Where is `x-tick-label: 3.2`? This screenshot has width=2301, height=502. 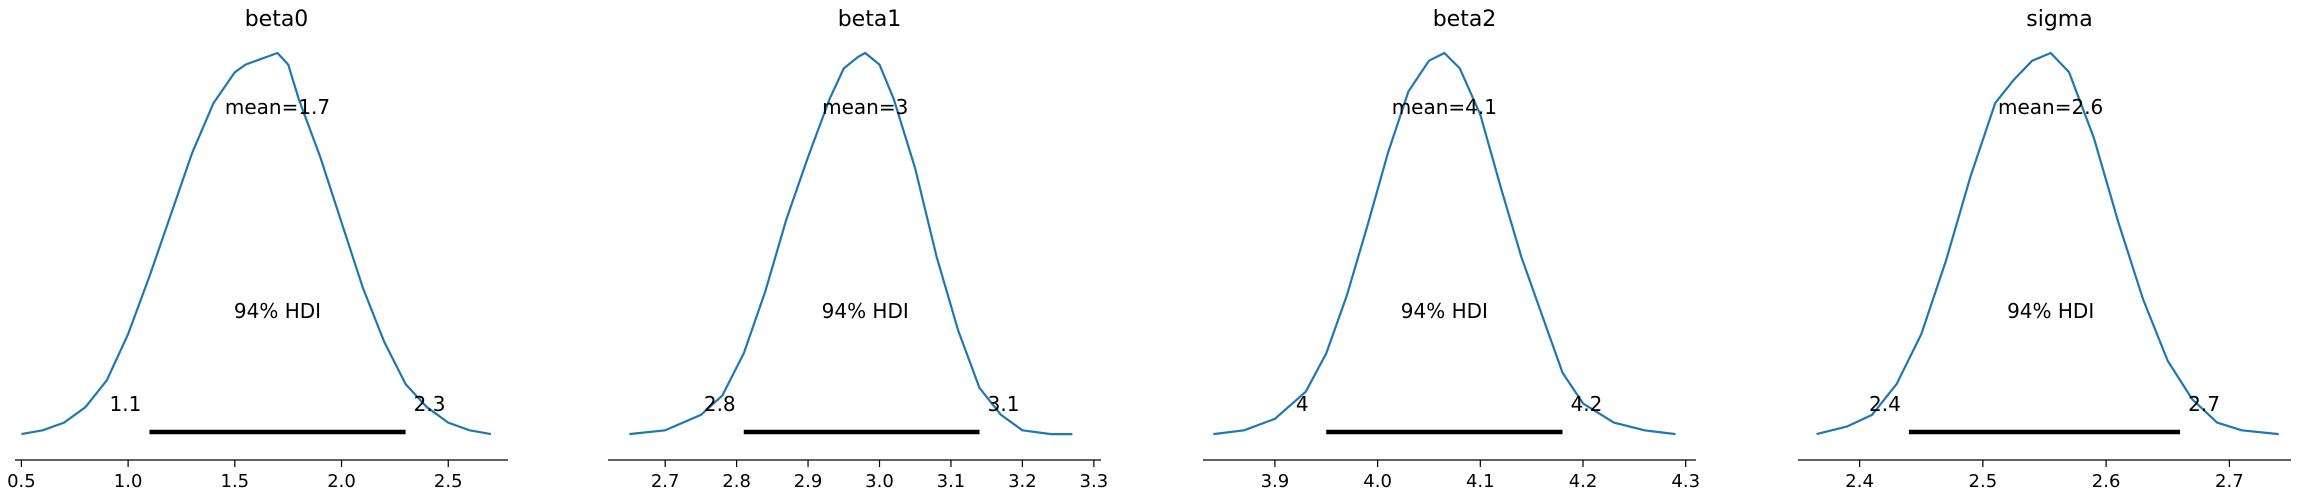
x-tick-label: 3.2 is located at coordinates (1022, 481).